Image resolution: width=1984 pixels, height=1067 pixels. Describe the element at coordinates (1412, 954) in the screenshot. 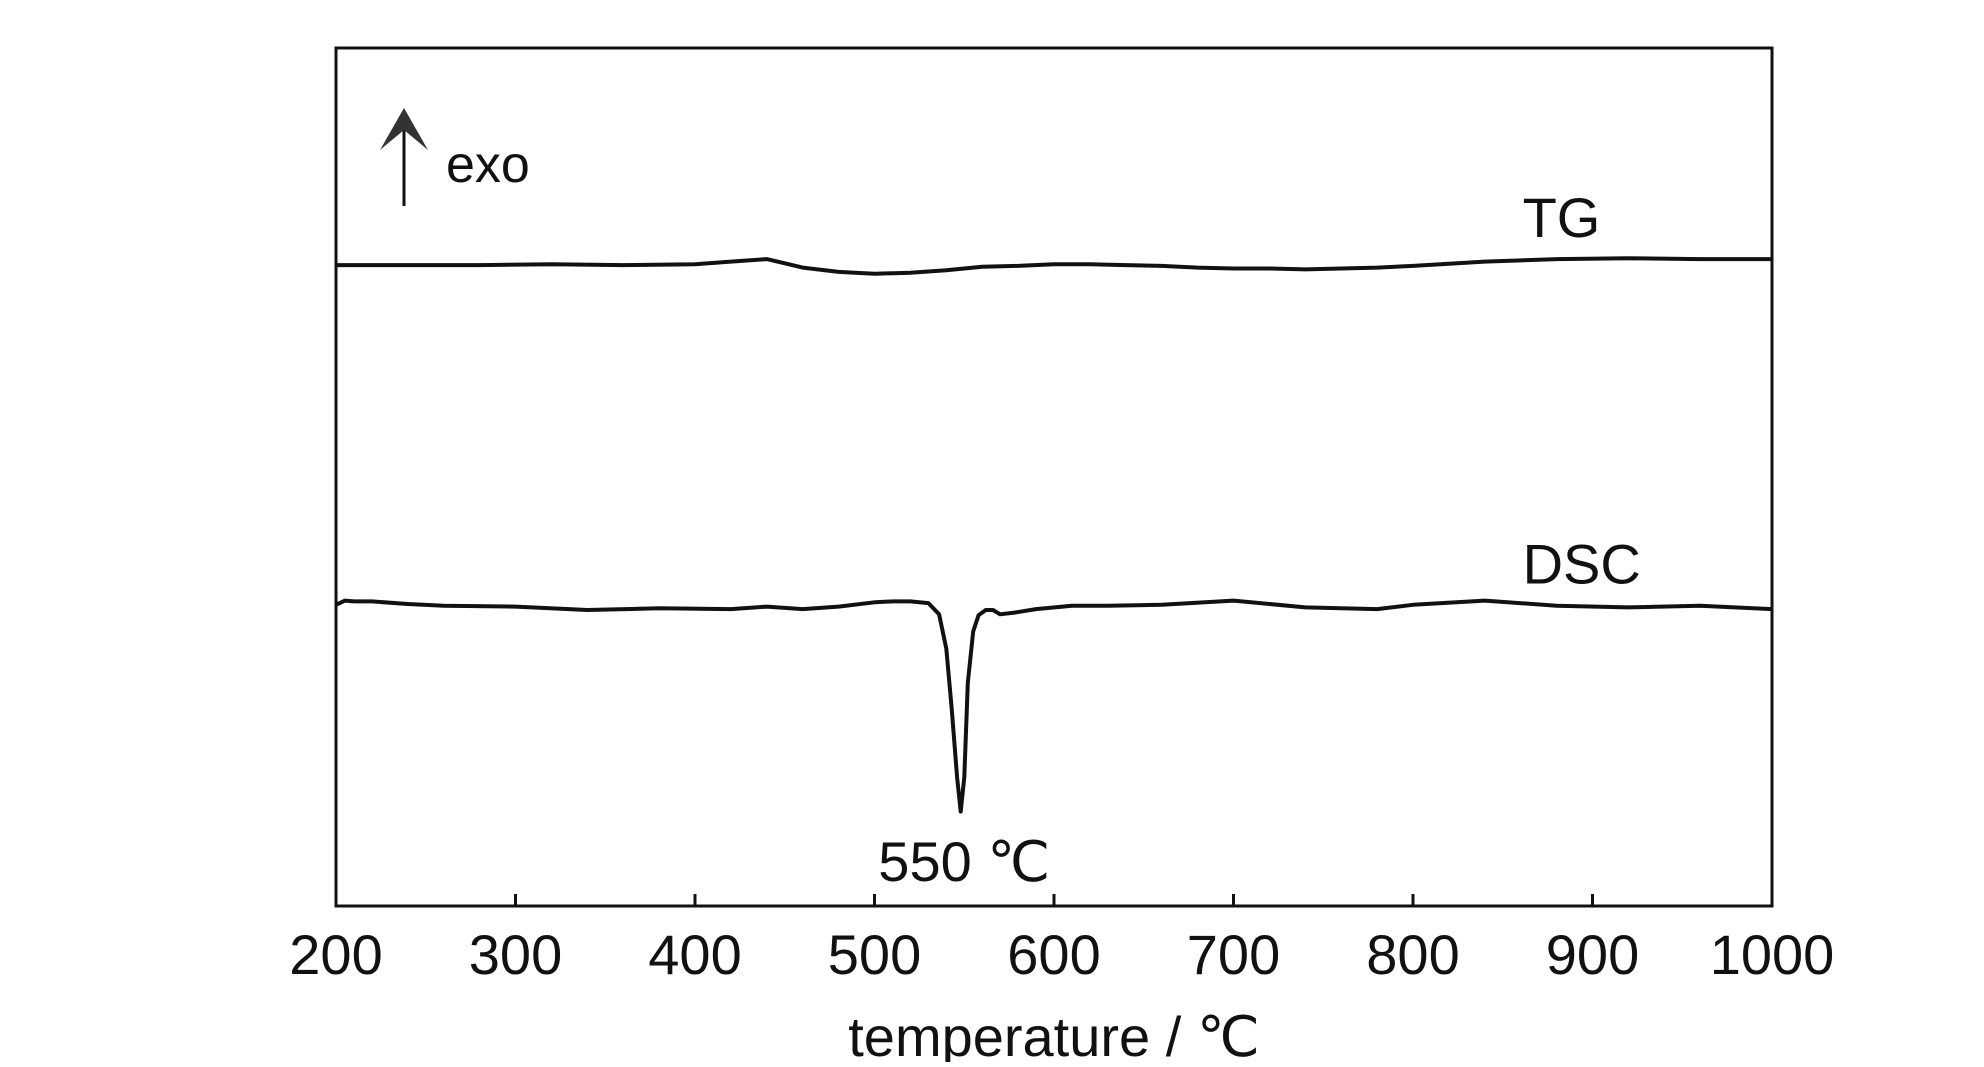

I see `x-tick-label: 800` at that location.